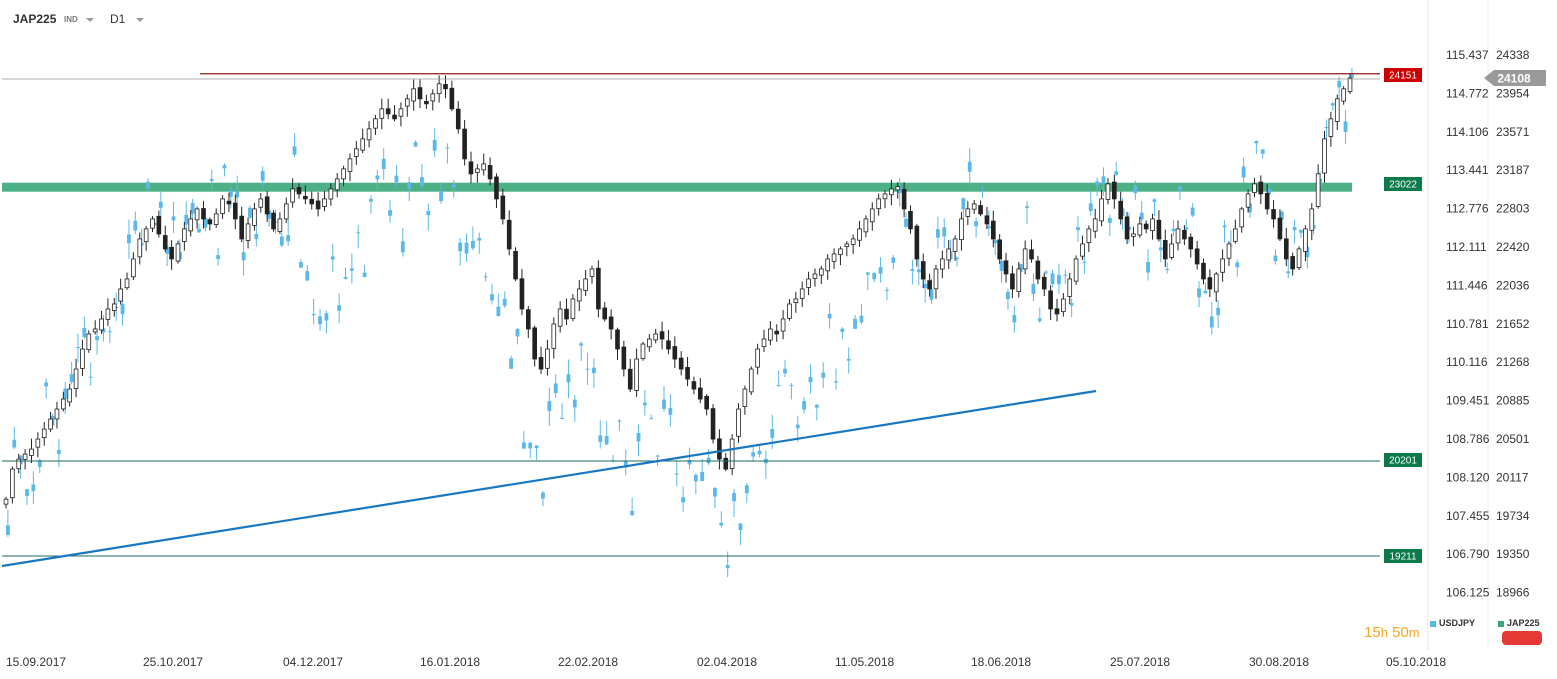 The height and width of the screenshot is (679, 1557). Describe the element at coordinates (90, 20) in the screenshot. I see `symbol-dropdown-chevron-icon` at that location.